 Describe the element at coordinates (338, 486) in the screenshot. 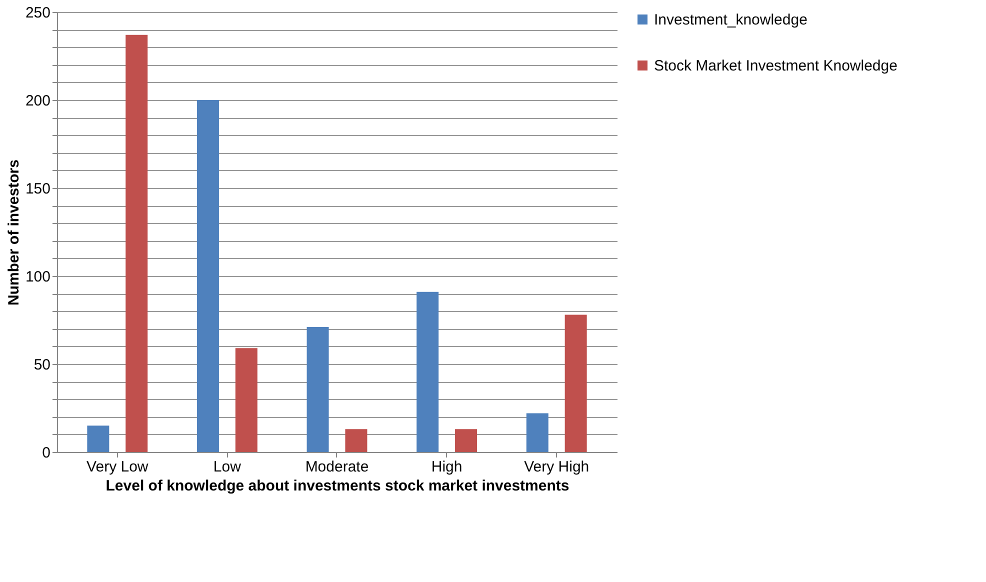

I see `x-axis-title: Level of knowledge about investments stock market investments` at that location.